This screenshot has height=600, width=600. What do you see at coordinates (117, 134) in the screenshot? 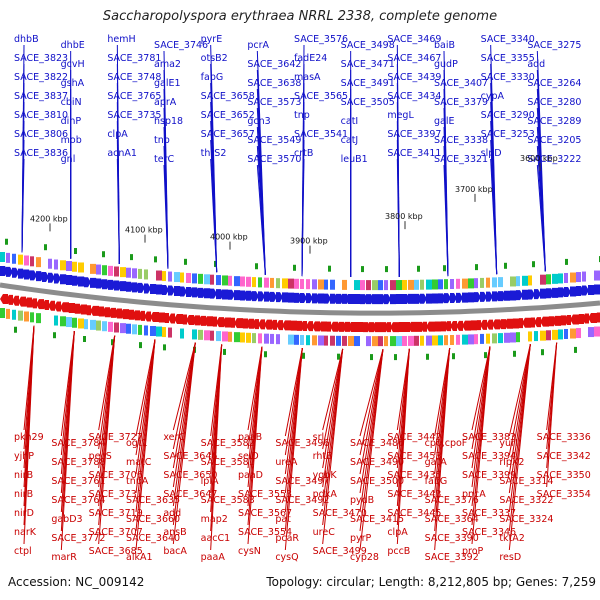
I see `gene-label: clpA` at bounding box center [117, 134].